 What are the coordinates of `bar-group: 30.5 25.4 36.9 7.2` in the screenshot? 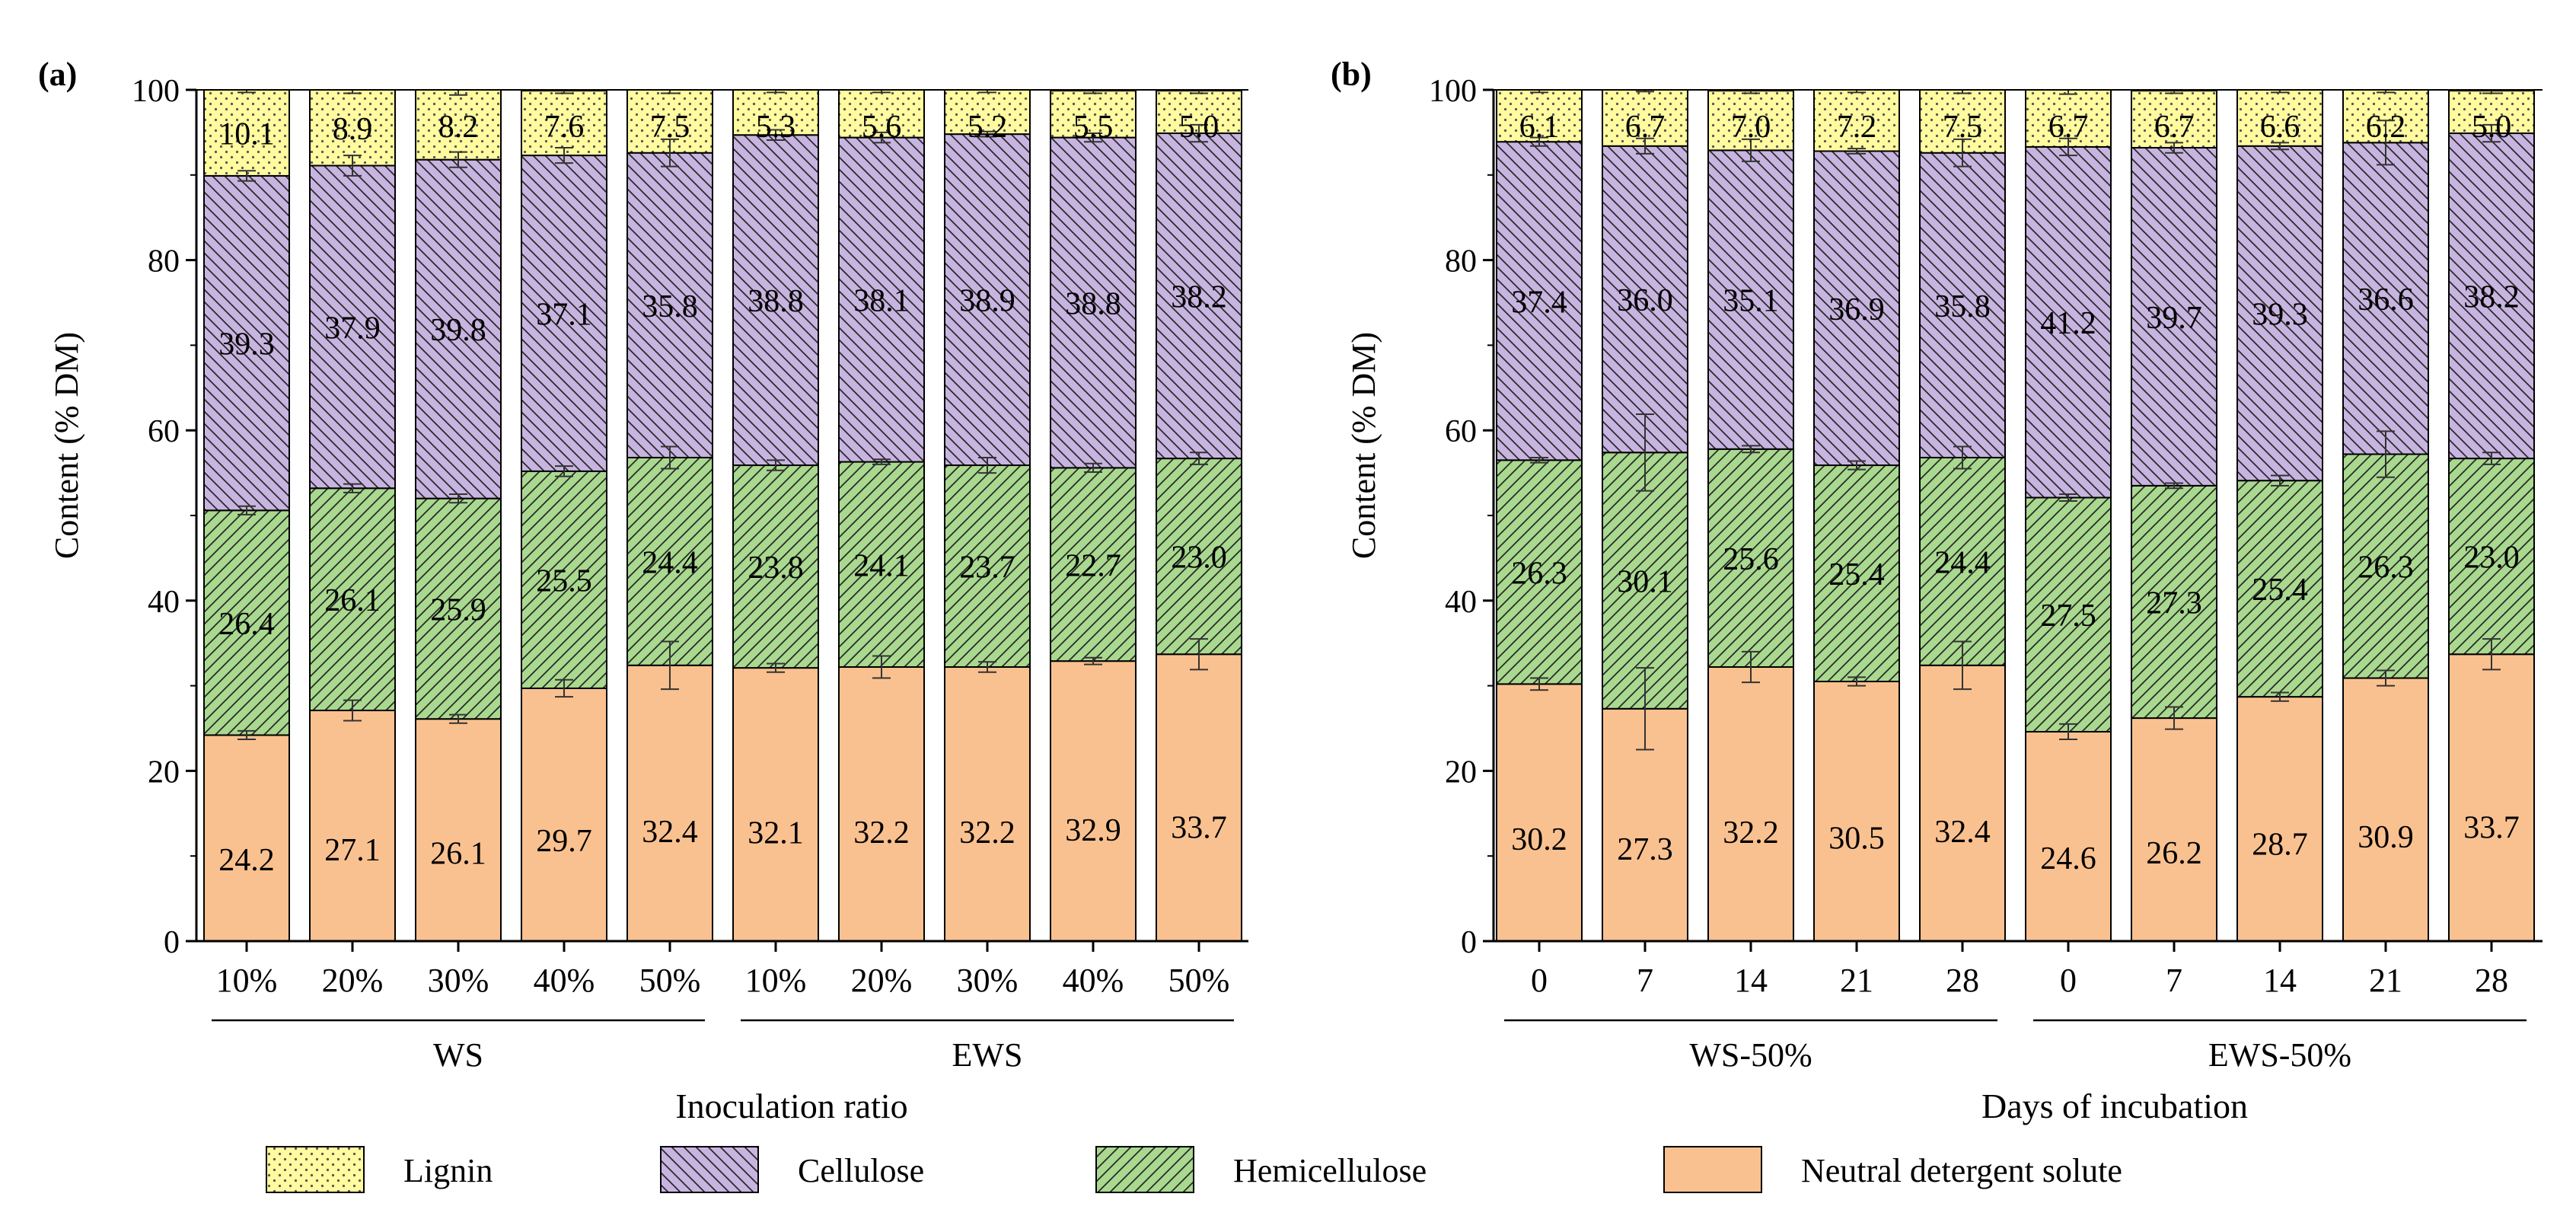 It's located at (1857, 515).